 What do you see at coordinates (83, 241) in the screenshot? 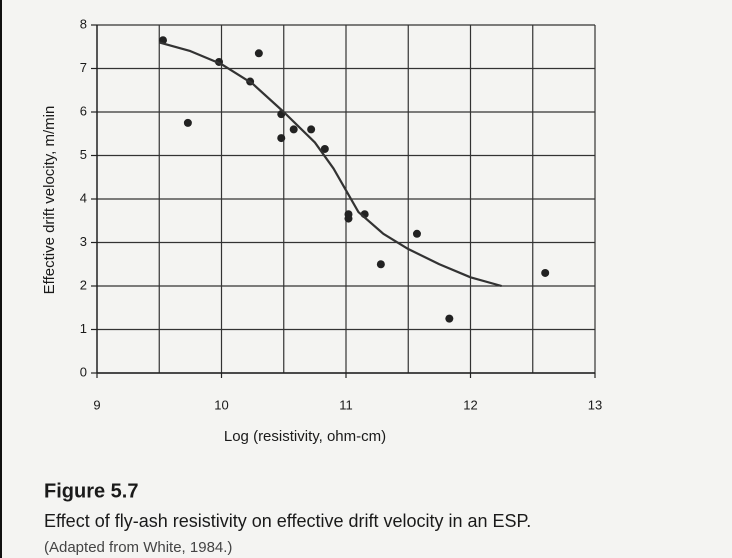
I see `y-tick-label: 3` at bounding box center [83, 241].